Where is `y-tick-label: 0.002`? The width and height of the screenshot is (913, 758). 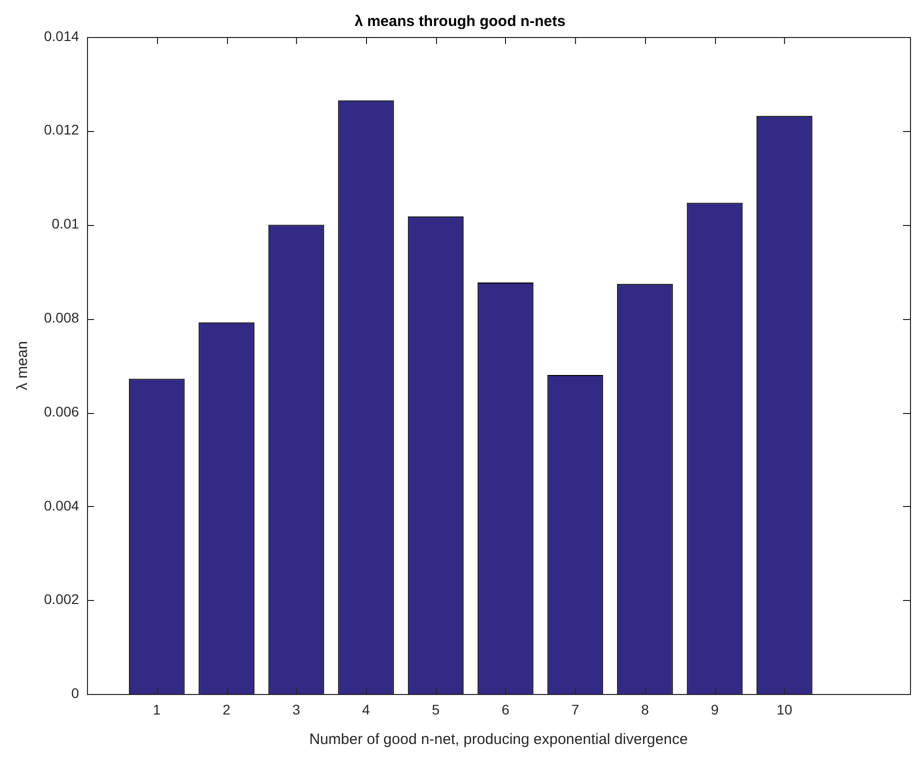 y-tick-label: 0.002 is located at coordinates (62, 599).